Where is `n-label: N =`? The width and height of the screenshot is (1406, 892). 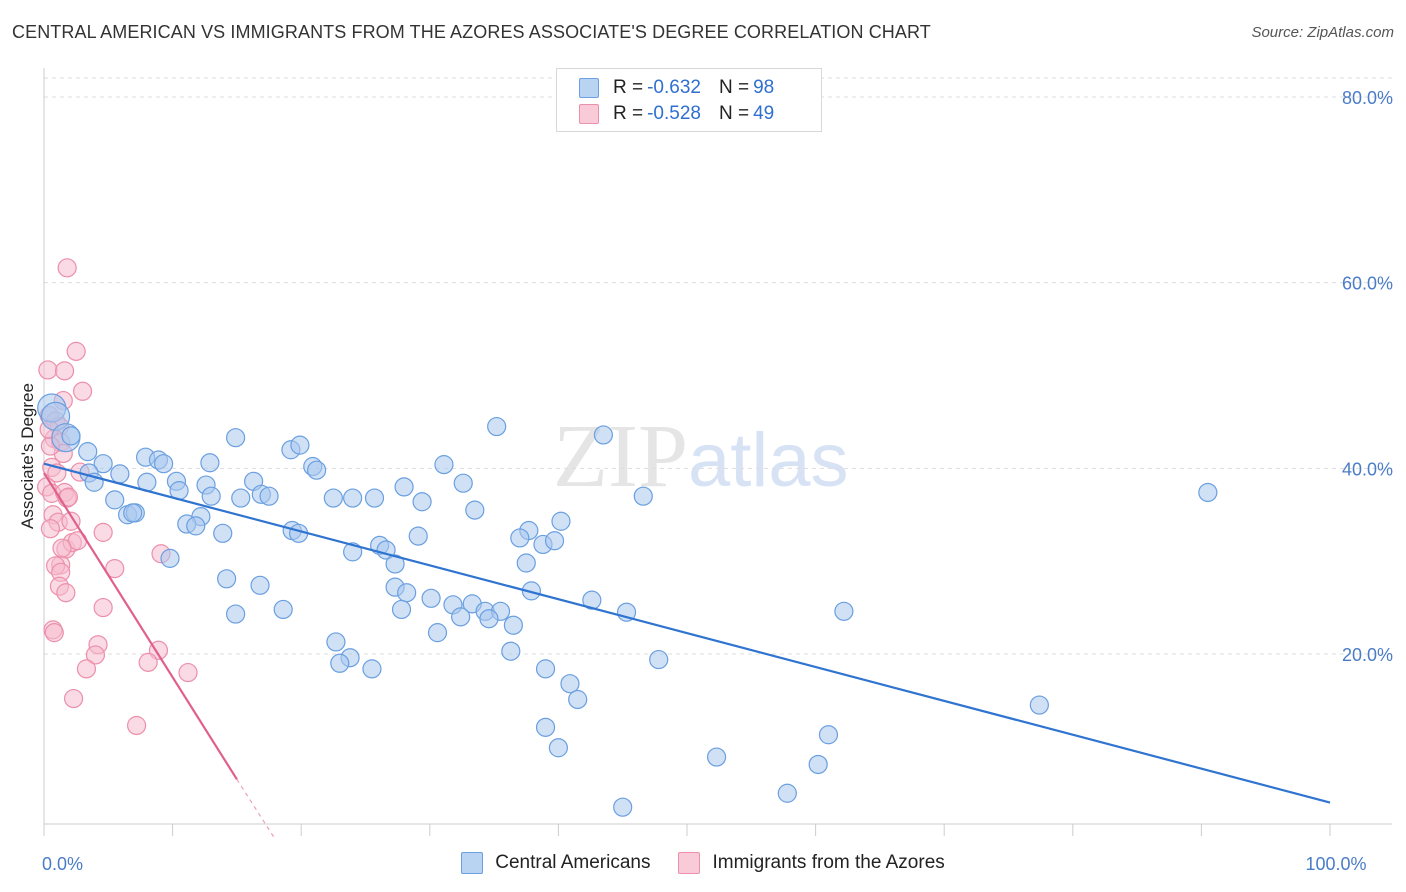
n-label: N = is located at coordinates (734, 113).